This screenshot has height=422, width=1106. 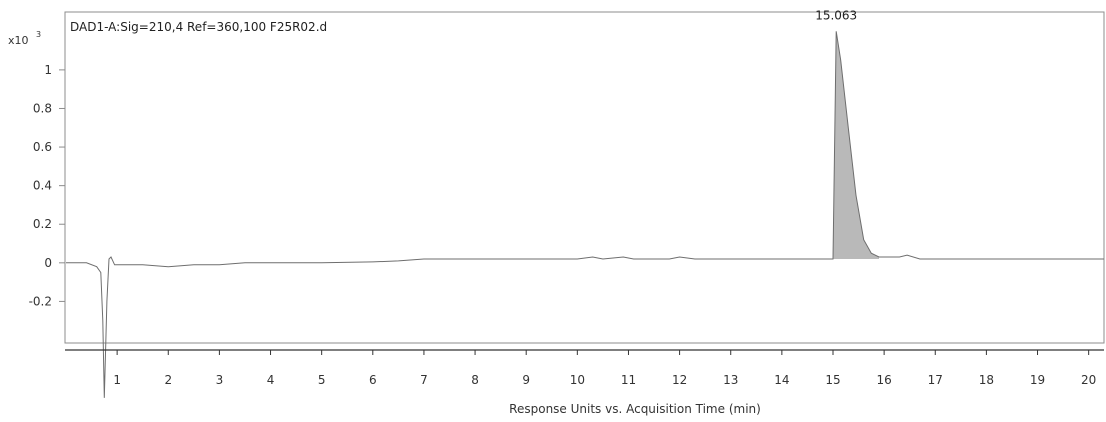 I want to click on x-tick-label: 18, so click(x=986, y=380).